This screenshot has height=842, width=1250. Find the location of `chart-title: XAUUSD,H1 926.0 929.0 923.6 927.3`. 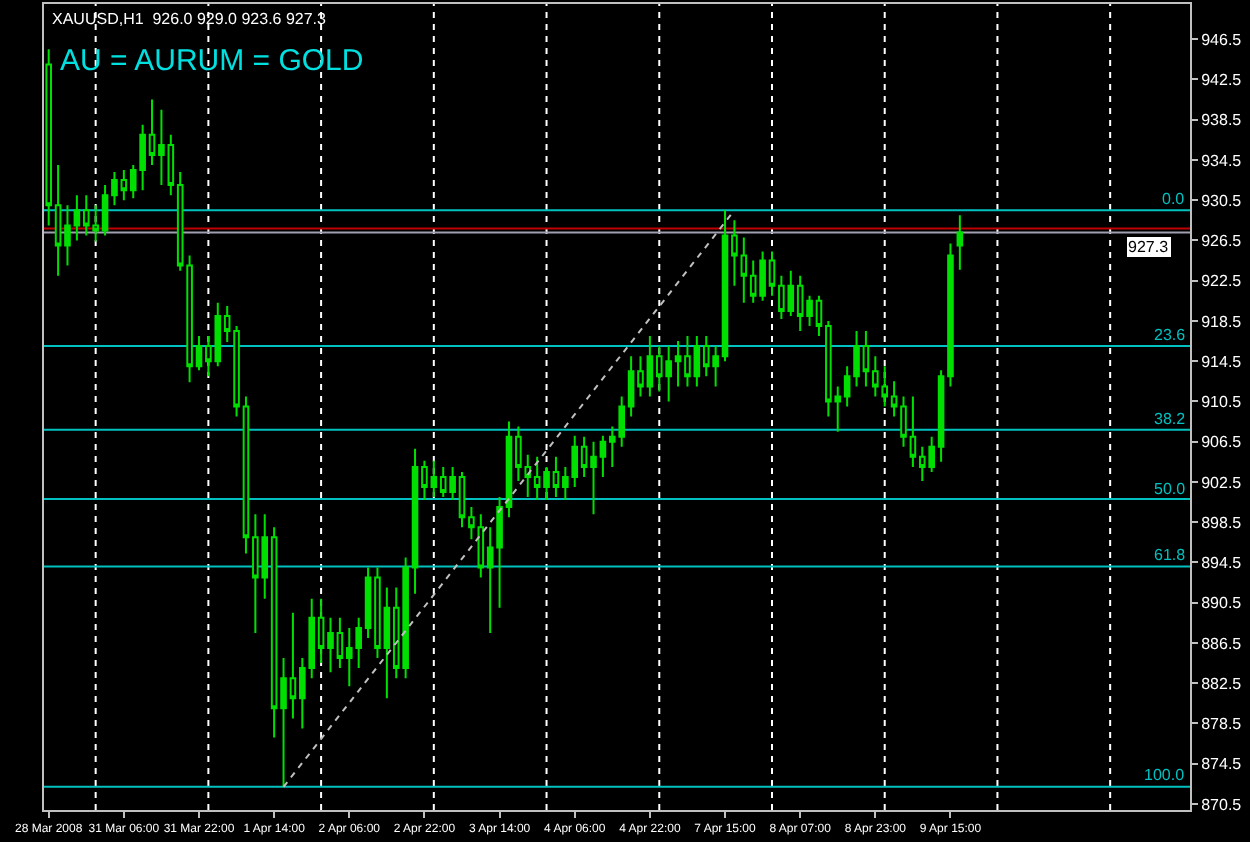

chart-title: XAUUSD,H1 926.0 929.0 923.6 927.3 is located at coordinates (190, 19).